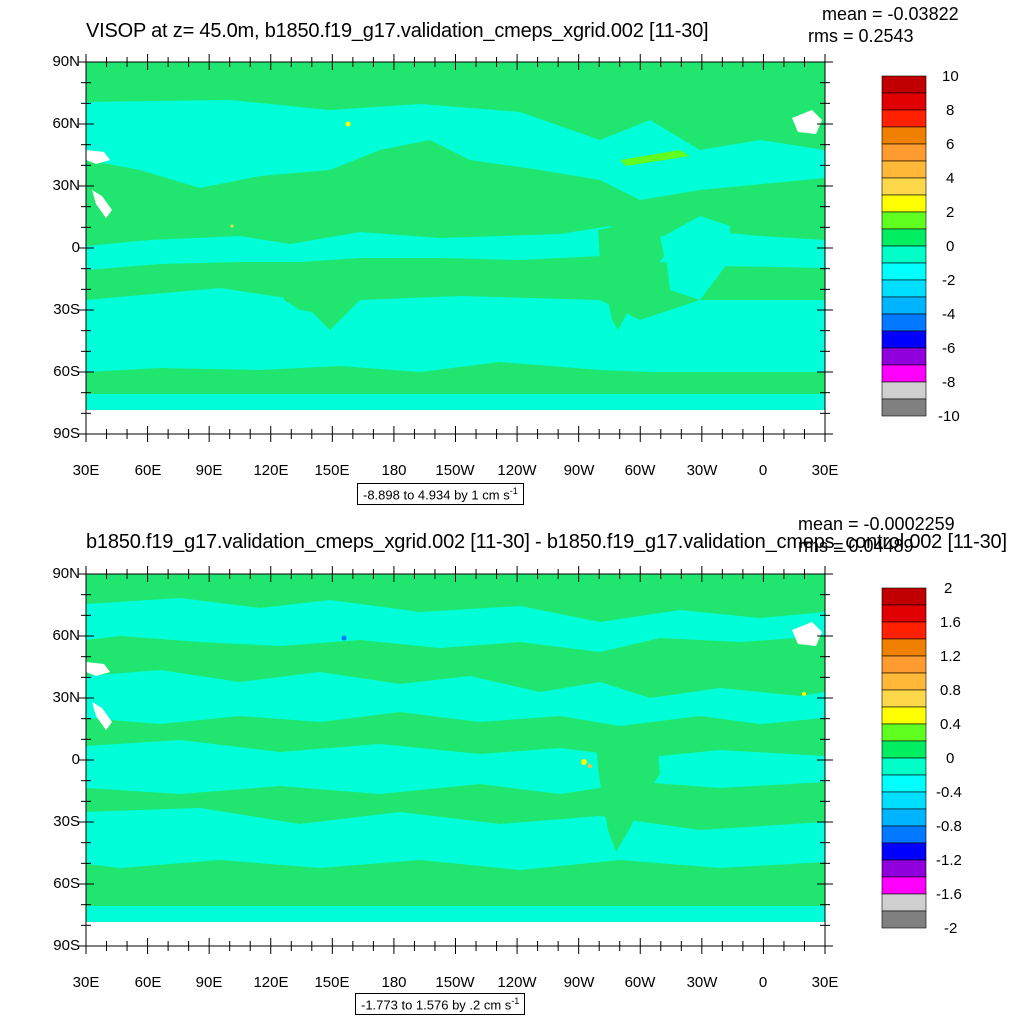  What do you see at coordinates (950, 656) in the screenshot?
I see `colorbar-label: 1.2` at bounding box center [950, 656].